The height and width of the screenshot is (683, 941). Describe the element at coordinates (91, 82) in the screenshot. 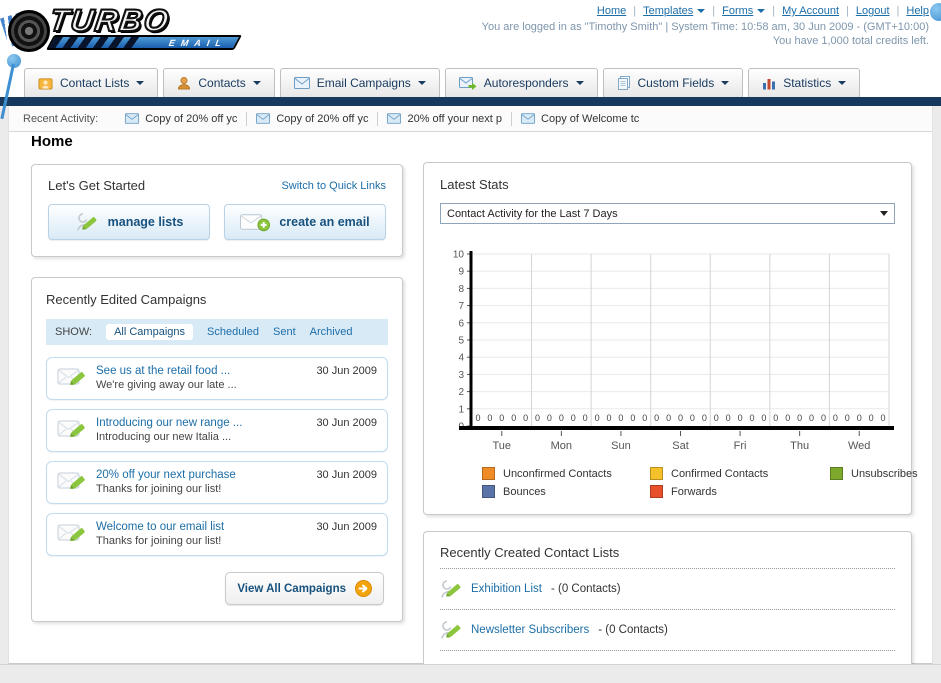

I see `tab-contact-lists: Contact Lists` at that location.